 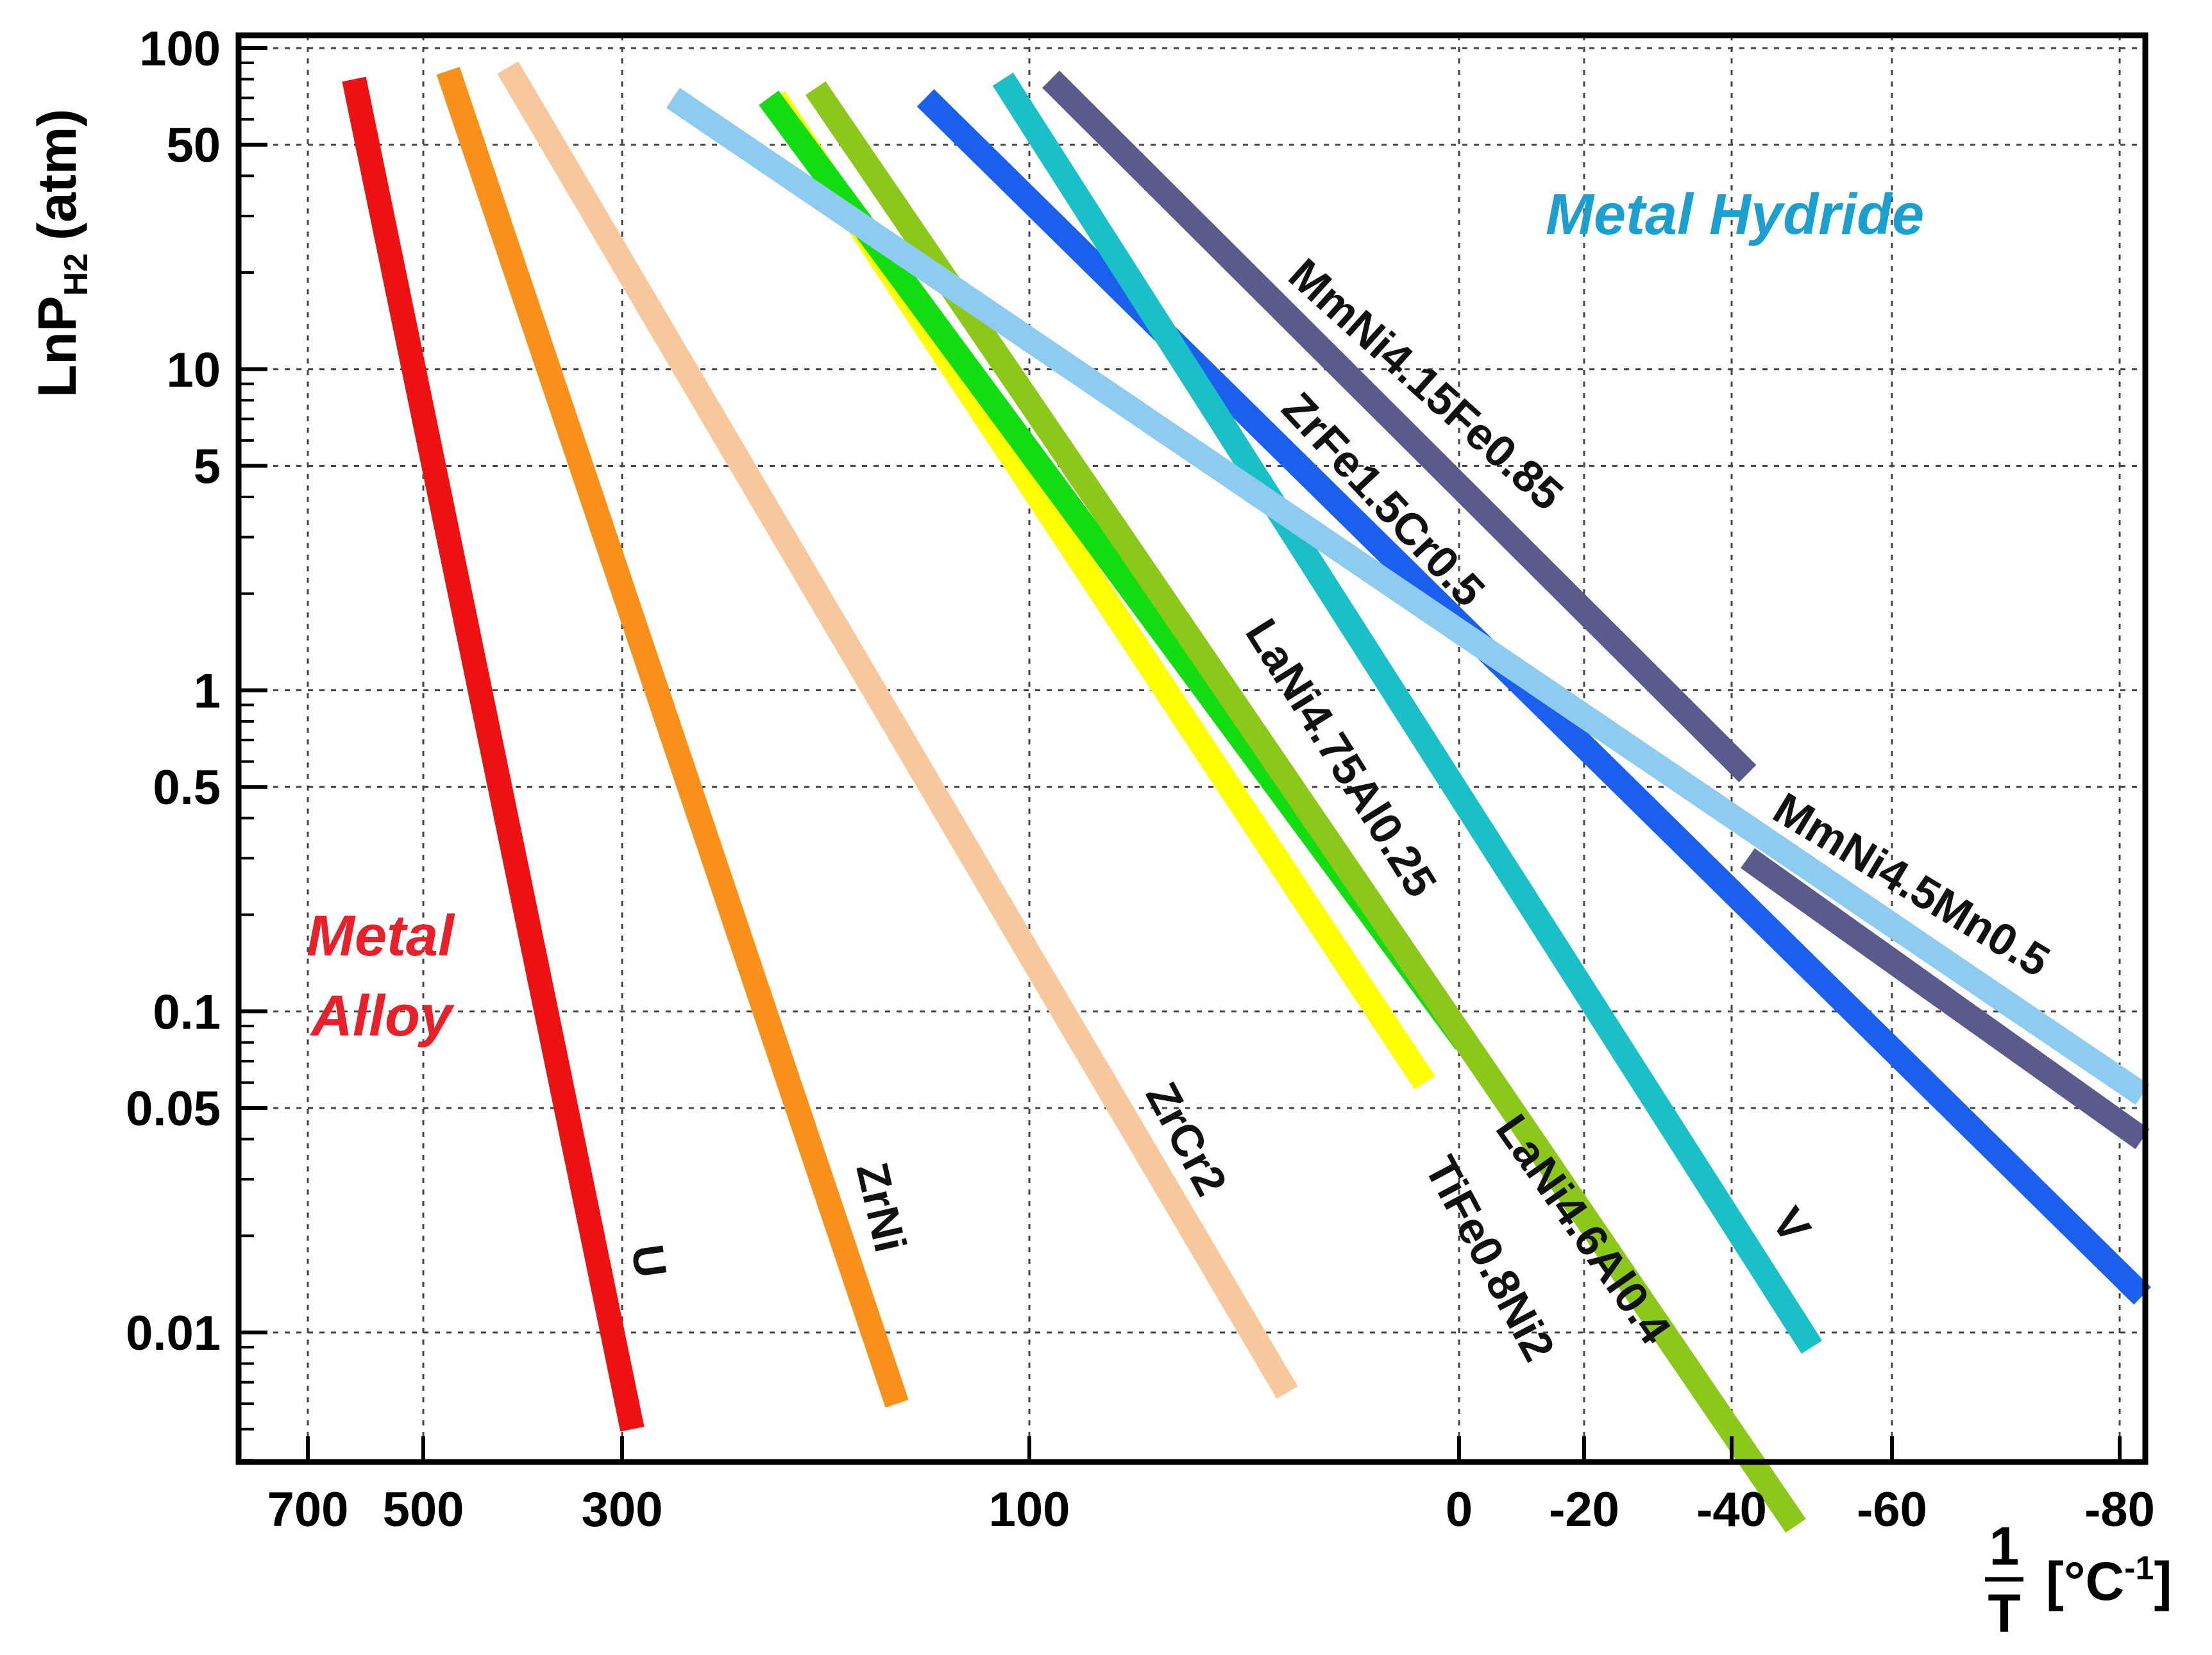 I want to click on x-tick-label-5: -20, so click(x=1584, y=1510).